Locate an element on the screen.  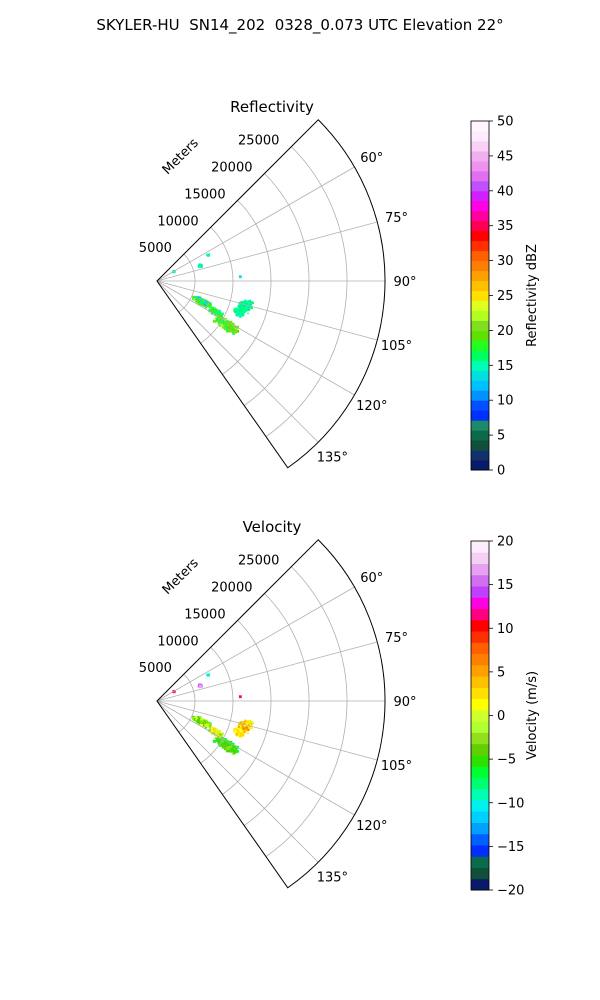
colorbar-tick-label: 0 is located at coordinates (501, 471).